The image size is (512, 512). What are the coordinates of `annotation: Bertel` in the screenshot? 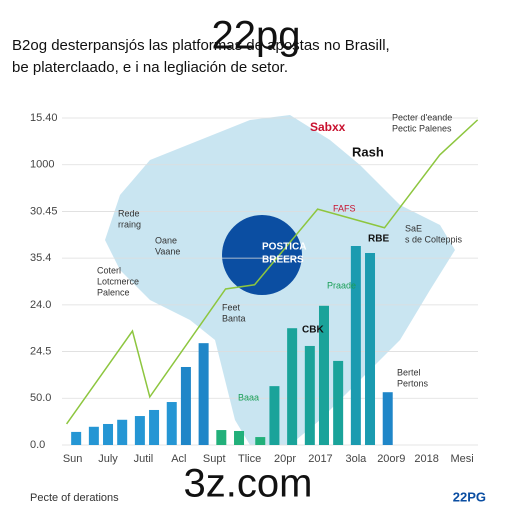 It's located at (409, 372).